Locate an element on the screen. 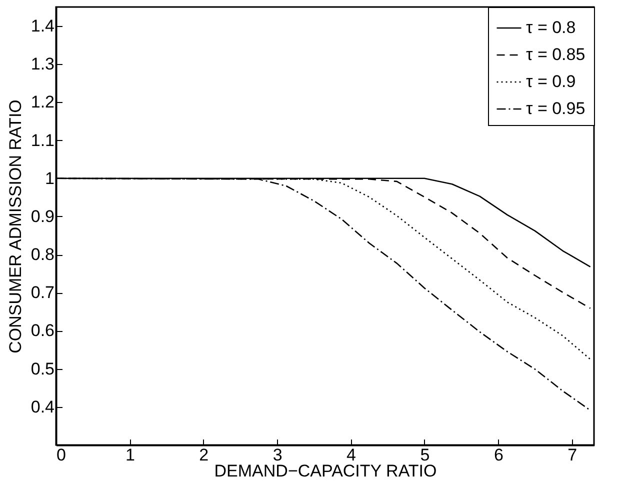 The image size is (617, 492). legend-label: τ = 0.9 is located at coordinates (551, 81).